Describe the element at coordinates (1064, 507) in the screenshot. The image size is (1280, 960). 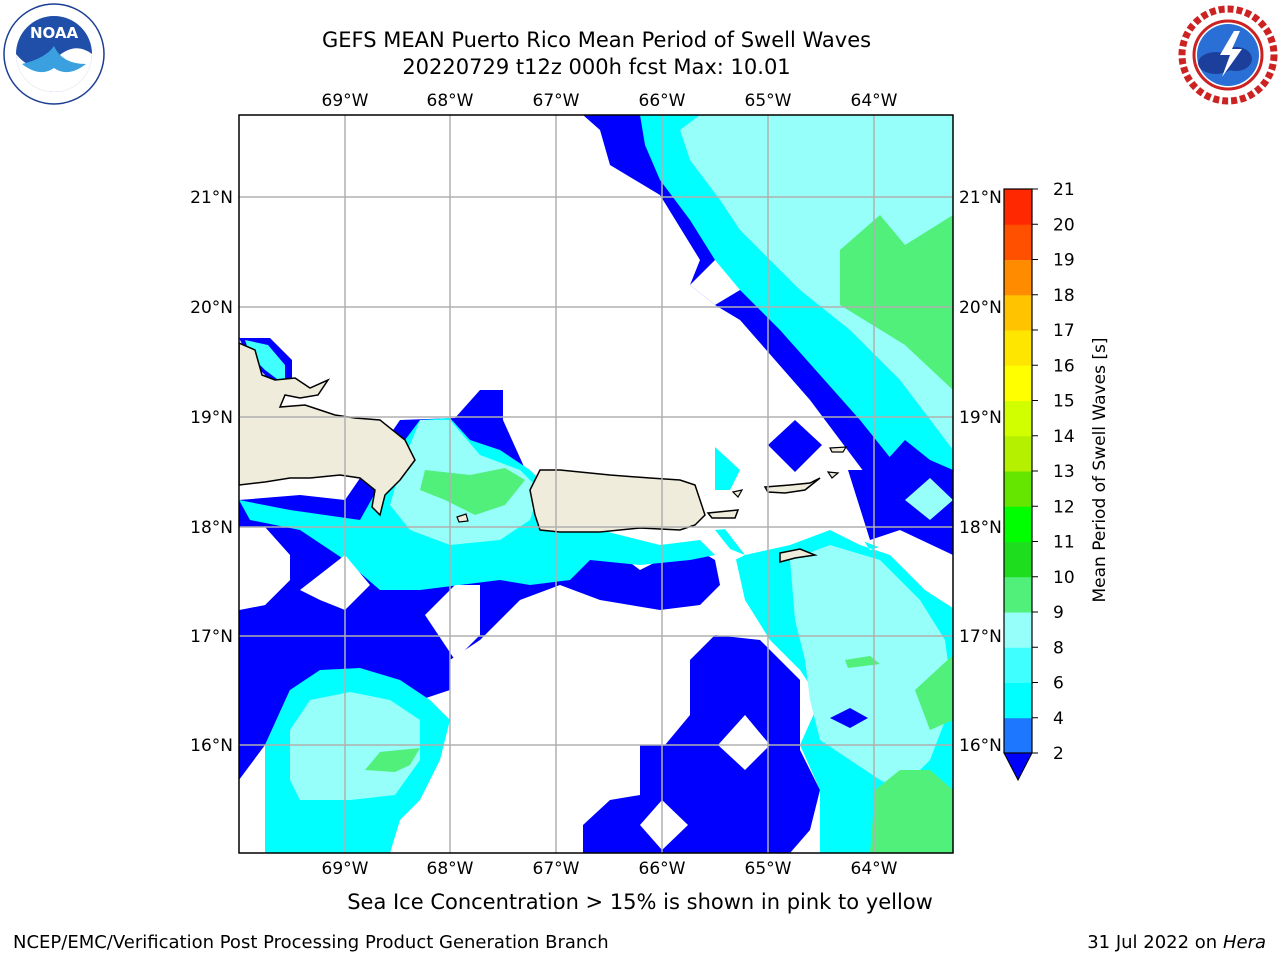
I see `colorbar-tick-label: 12` at that location.